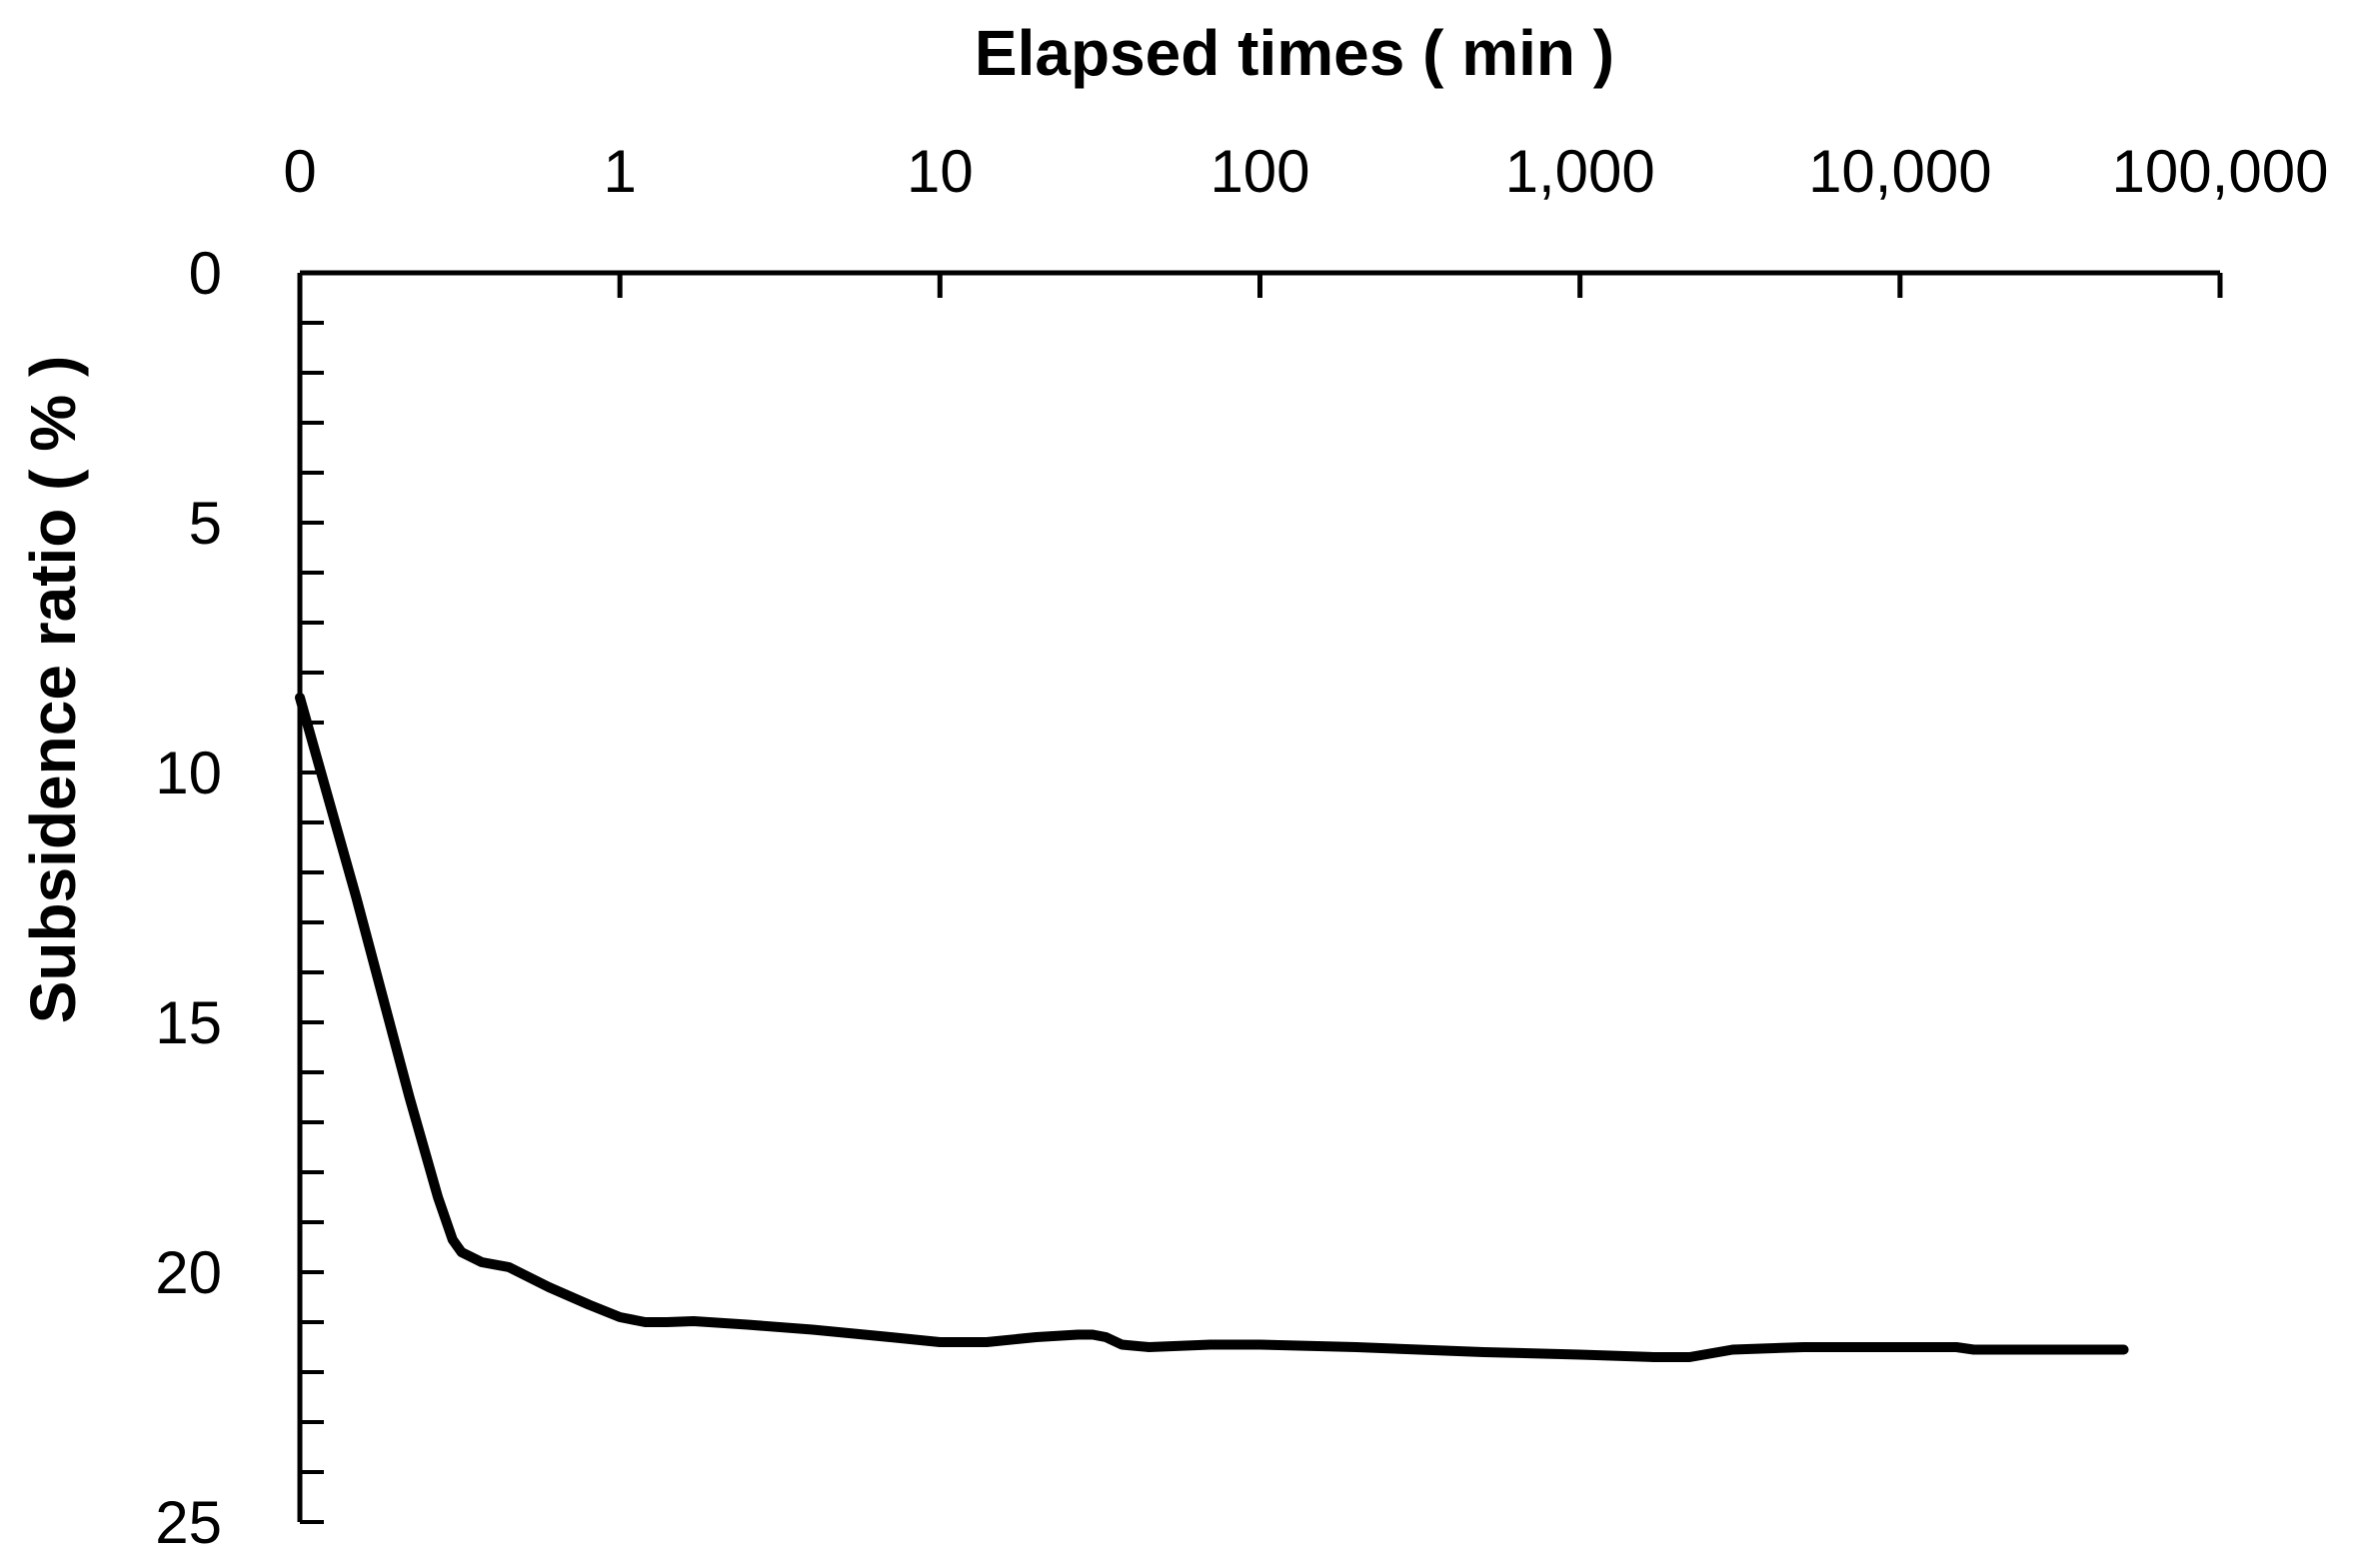 This screenshot has width=2362, height=1568. What do you see at coordinates (2220, 171) in the screenshot?
I see `x-tick-label: 100,000` at bounding box center [2220, 171].